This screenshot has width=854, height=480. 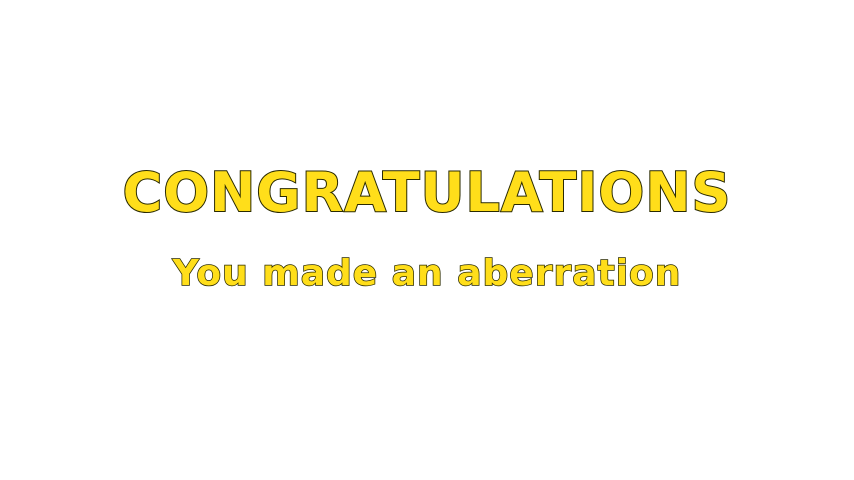 I want to click on result-message: You made an aberration, so click(x=427, y=273).